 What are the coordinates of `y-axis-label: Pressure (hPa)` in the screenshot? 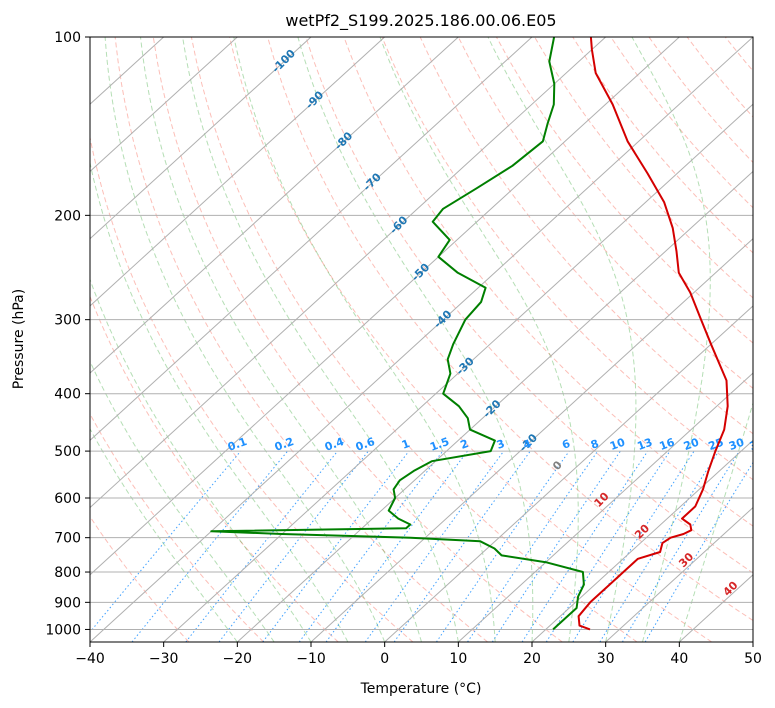 It's located at (19, 339).